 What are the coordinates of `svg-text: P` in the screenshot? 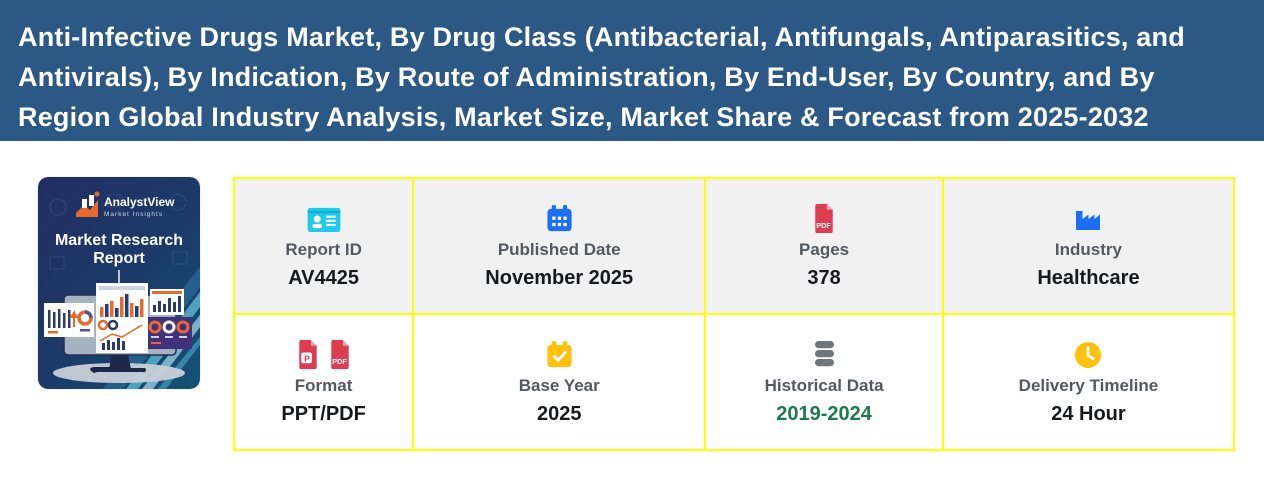 It's located at (307, 358).